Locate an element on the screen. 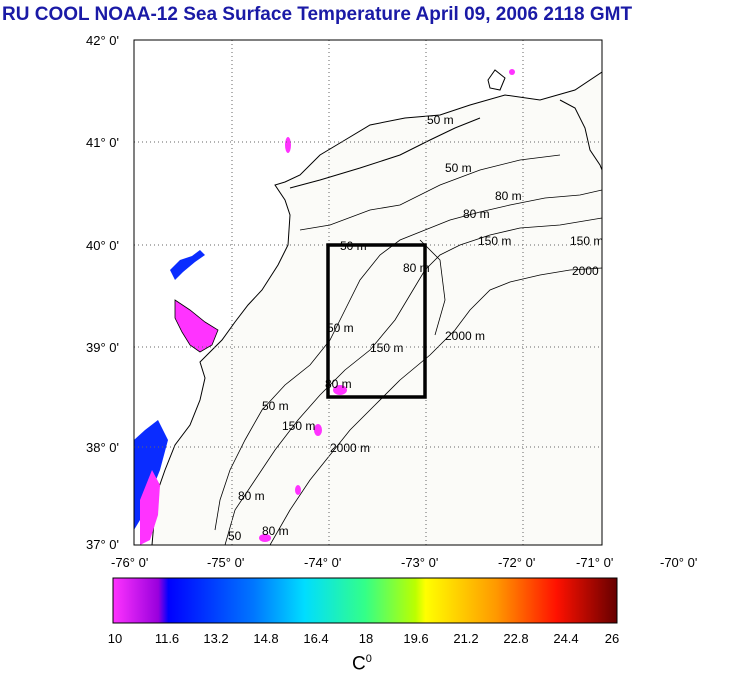 This screenshot has height=680, width=736. island-coast is located at coordinates (496, 80).